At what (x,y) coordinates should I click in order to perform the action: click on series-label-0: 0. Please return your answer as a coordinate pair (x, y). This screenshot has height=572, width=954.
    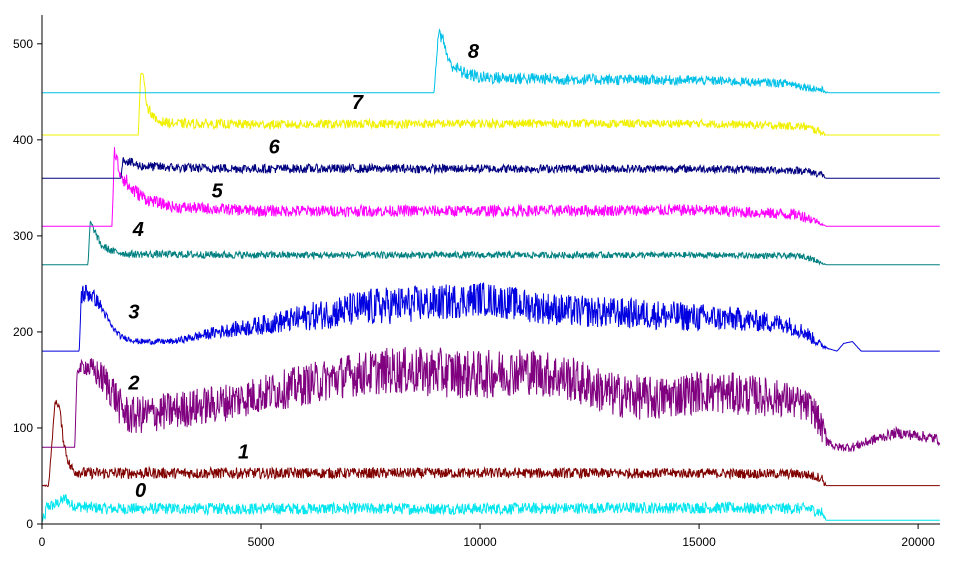
    Looking at the image, I should click on (140, 491).